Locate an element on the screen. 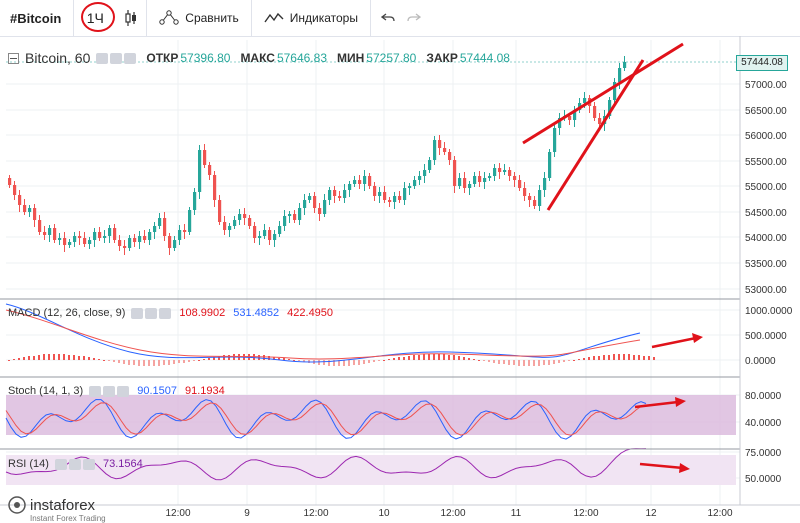 The width and height of the screenshot is (800, 523). rsi-band is located at coordinates (371, 470).